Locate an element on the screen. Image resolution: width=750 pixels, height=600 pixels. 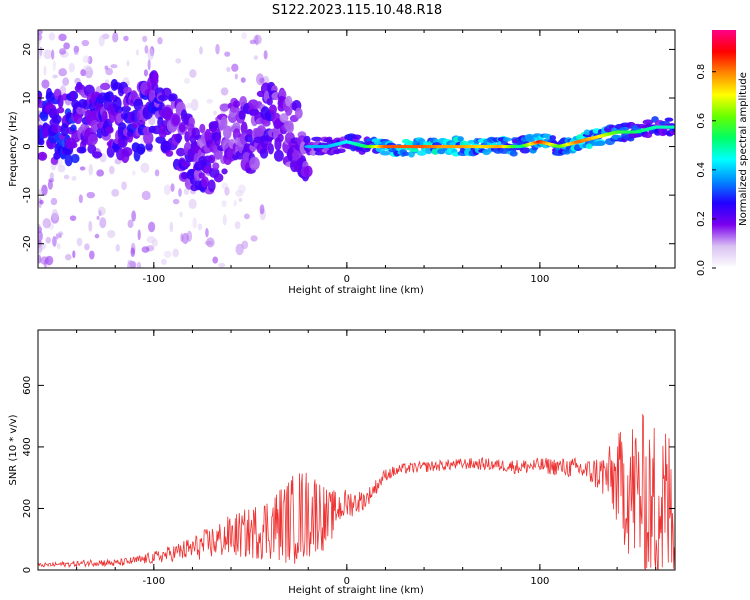
spectrogram-x-tick-label: -100 is located at coordinates (153, 279).